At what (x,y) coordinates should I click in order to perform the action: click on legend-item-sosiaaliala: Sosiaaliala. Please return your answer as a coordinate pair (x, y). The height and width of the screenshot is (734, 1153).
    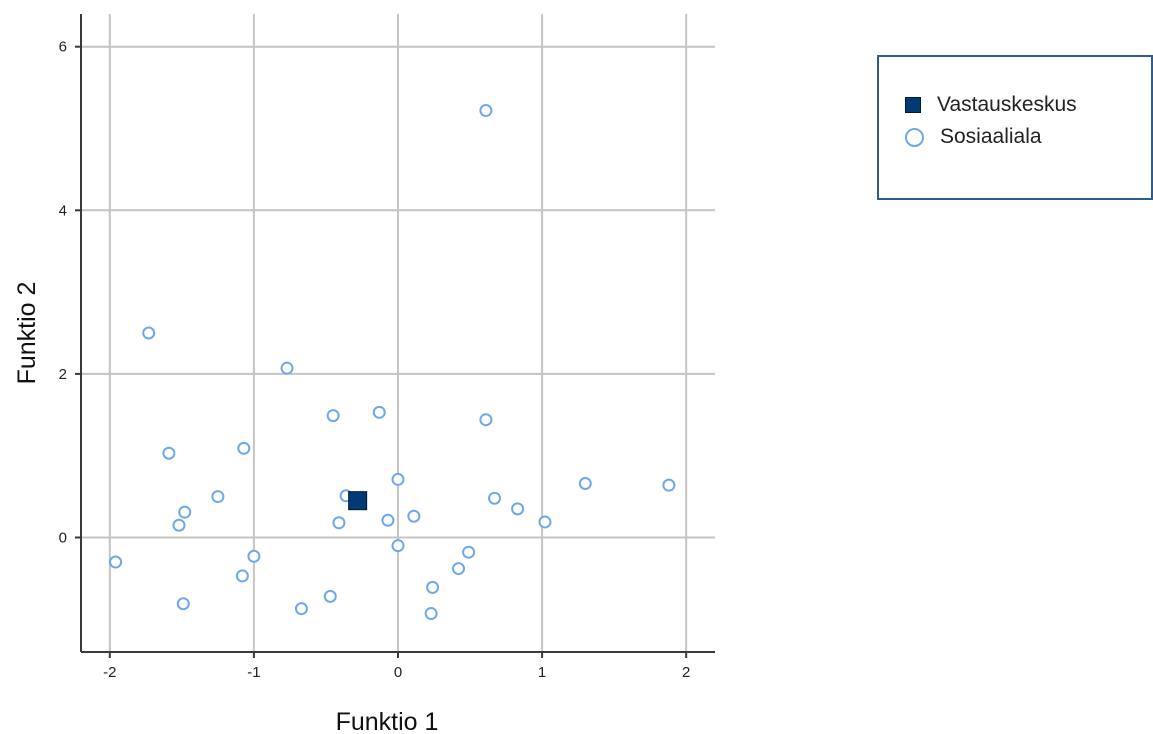
    Looking at the image, I should click on (973, 137).